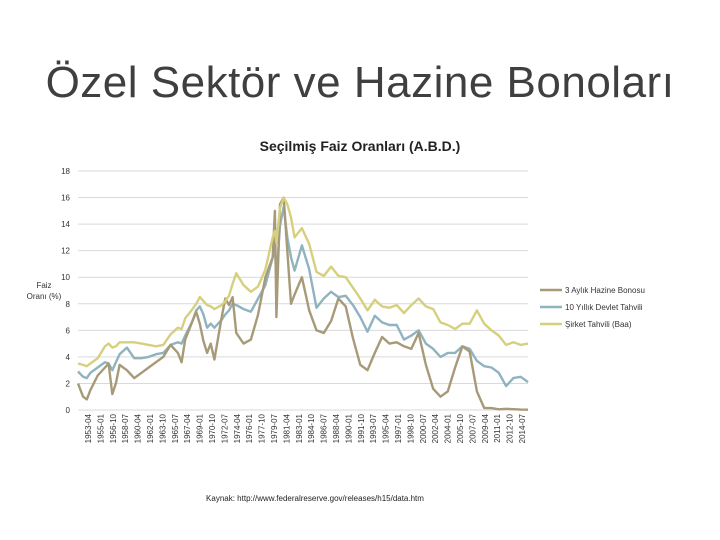 Image resolution: width=720 pixels, height=540 pixels. I want to click on x-tick-label-1969-01: 1969-01, so click(200, 428).